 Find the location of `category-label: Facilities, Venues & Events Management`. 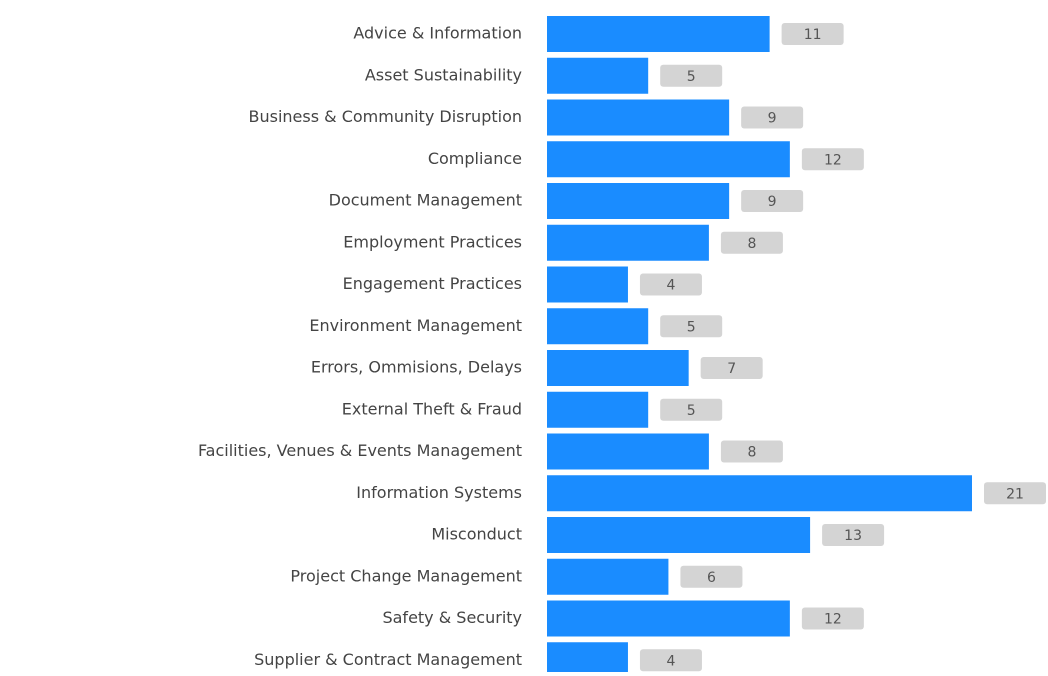

category-label: Facilities, Venues & Events Management is located at coordinates (360, 450).